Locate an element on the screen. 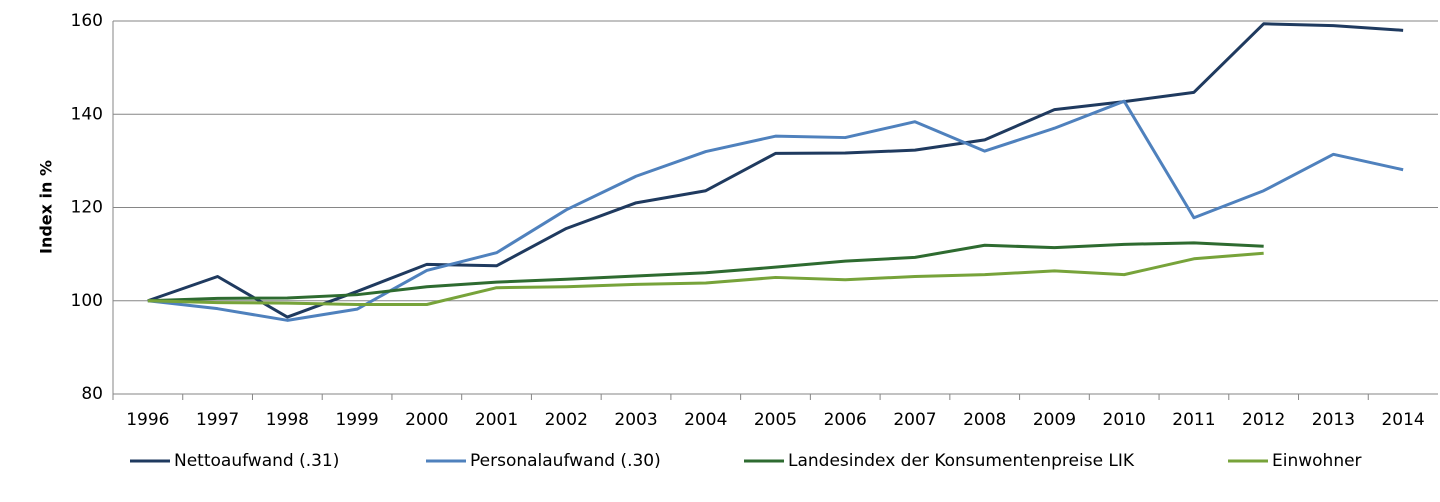 The image size is (1440, 502). x-tick-label: 1997 is located at coordinates (217, 420).